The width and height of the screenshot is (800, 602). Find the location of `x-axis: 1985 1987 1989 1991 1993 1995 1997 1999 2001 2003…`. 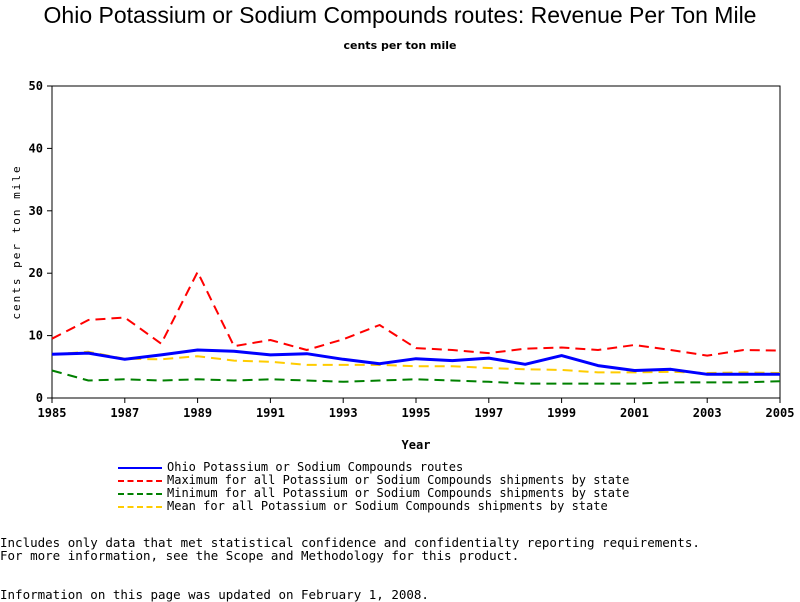

x-axis: 1985 1987 1989 1991 1993 1995 1997 1999 2001 2003… is located at coordinates (416, 409).